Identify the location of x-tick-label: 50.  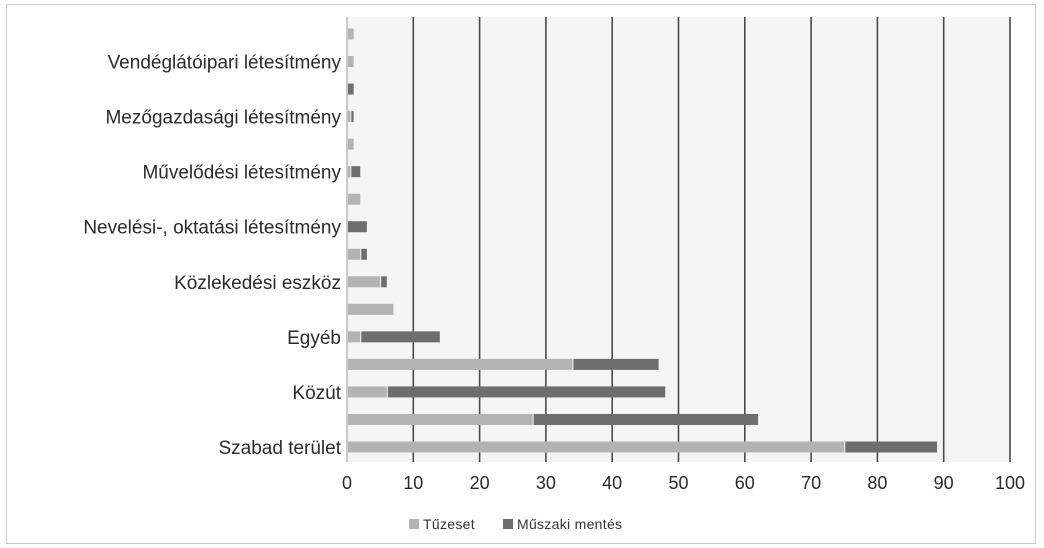
(678, 483).